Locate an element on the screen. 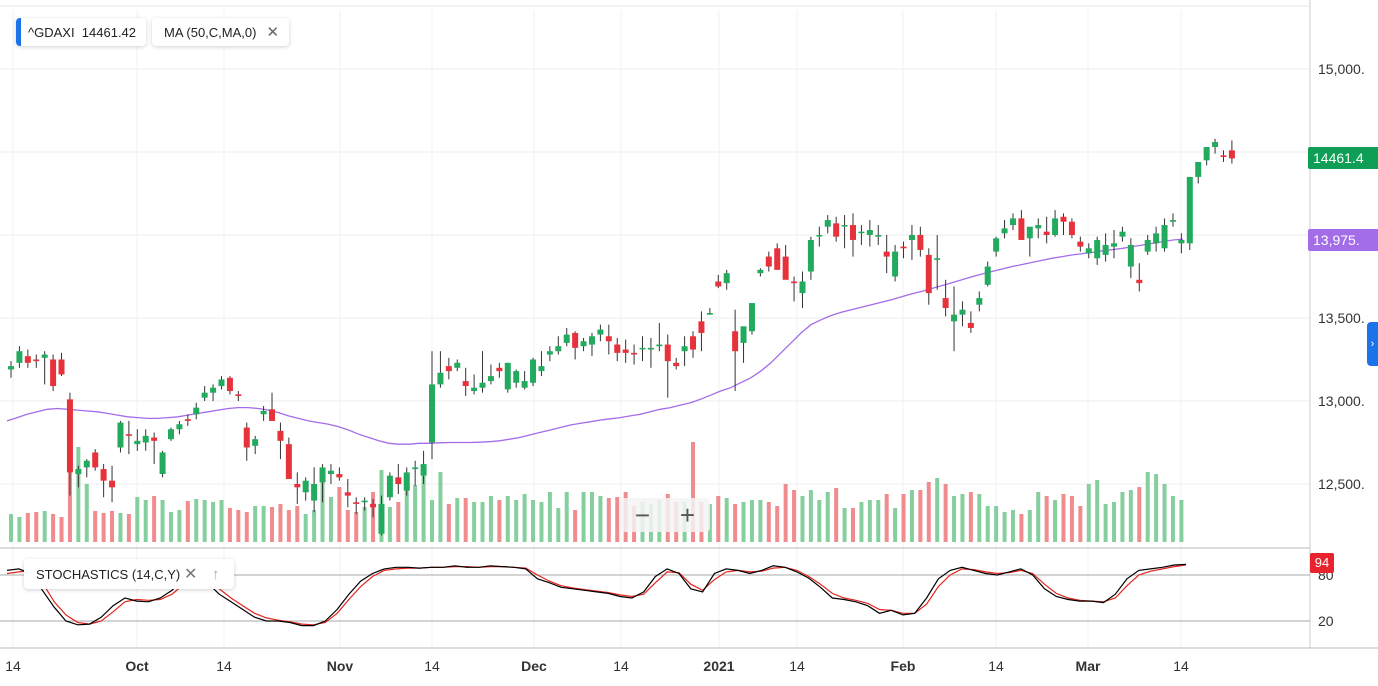 This screenshot has height=686, width=1378. x-tick-label: Oct is located at coordinates (137, 666).